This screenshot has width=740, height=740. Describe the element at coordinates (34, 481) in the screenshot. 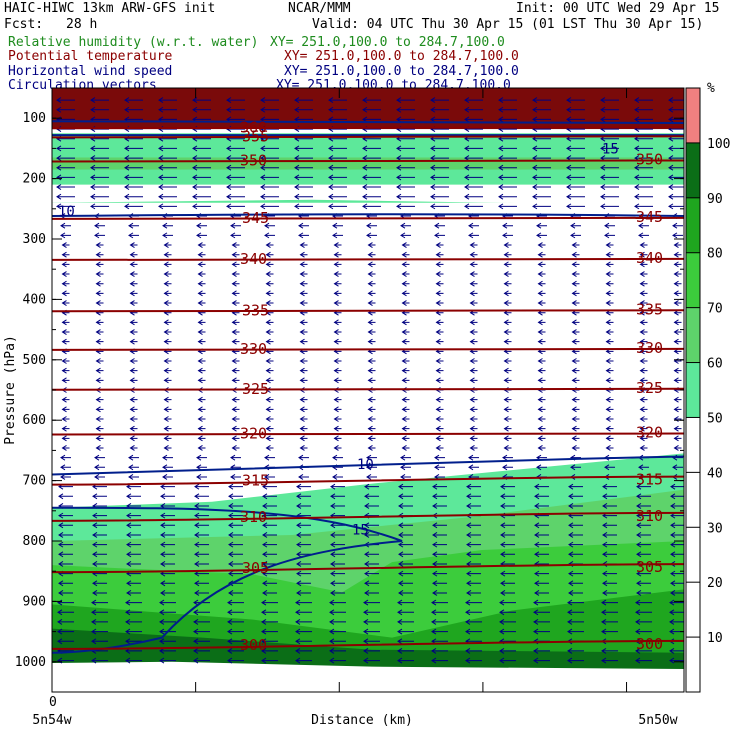

I see `y-tick-label: 700` at that location.